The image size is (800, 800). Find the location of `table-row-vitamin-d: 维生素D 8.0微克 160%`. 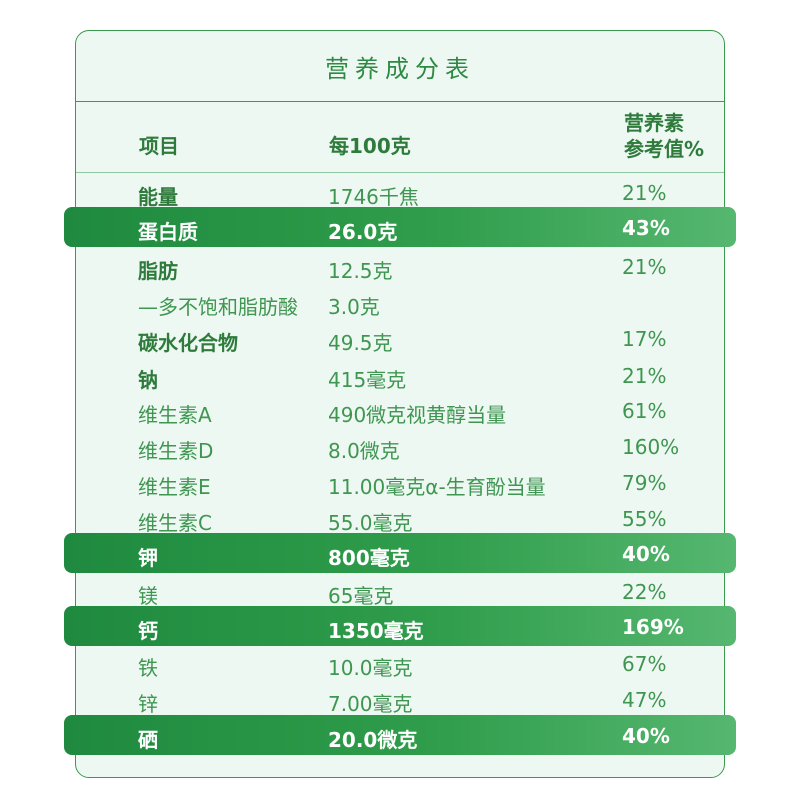

table-row-vitamin-d: 维生素D 8.0微克 160% is located at coordinates (400, 446).